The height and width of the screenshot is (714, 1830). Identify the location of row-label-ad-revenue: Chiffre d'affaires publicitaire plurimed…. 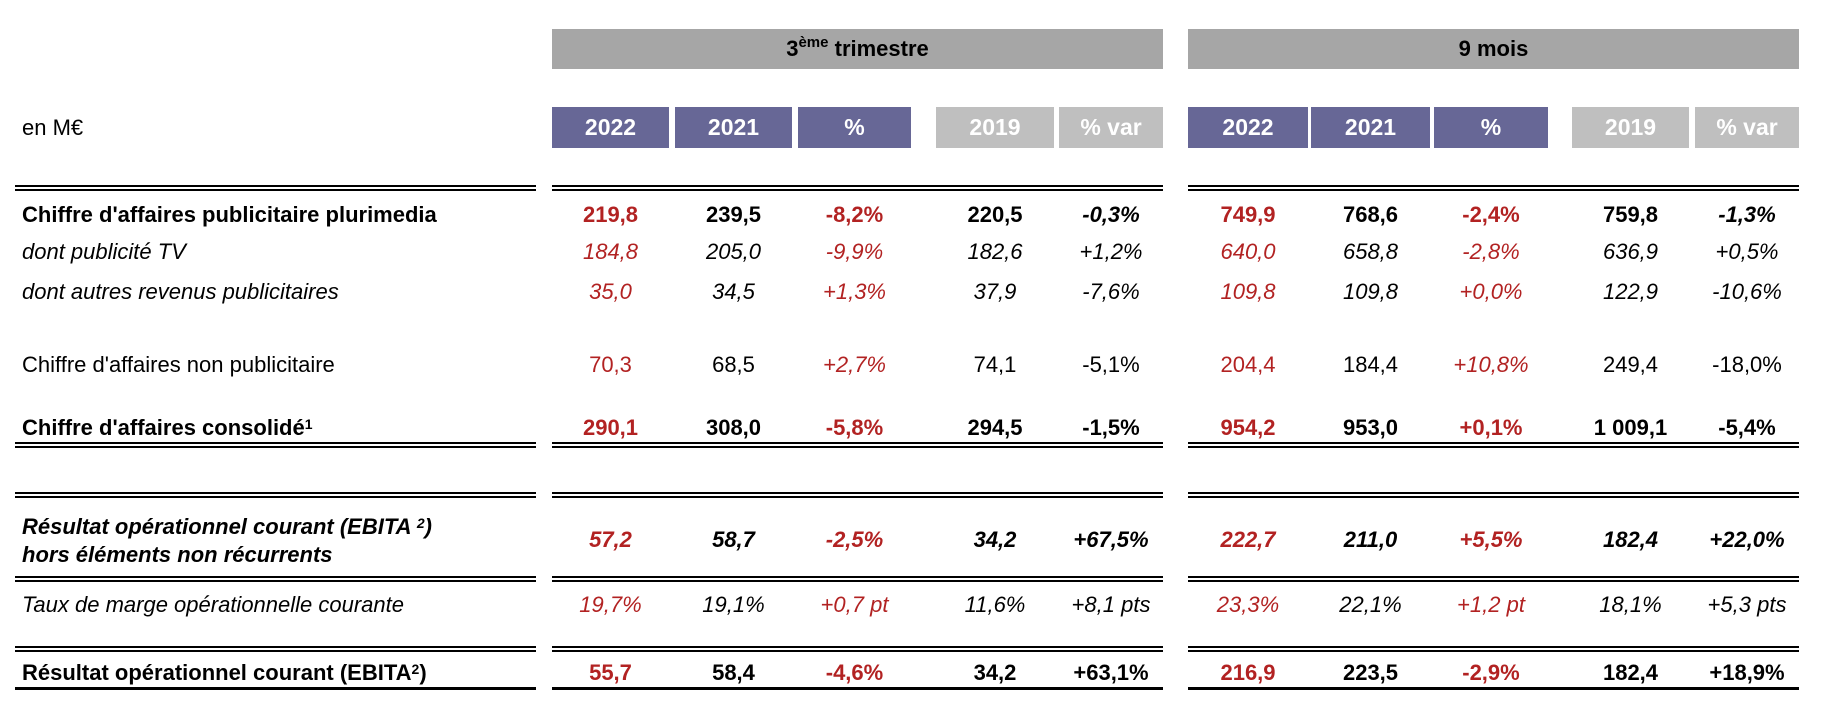
(229, 214).